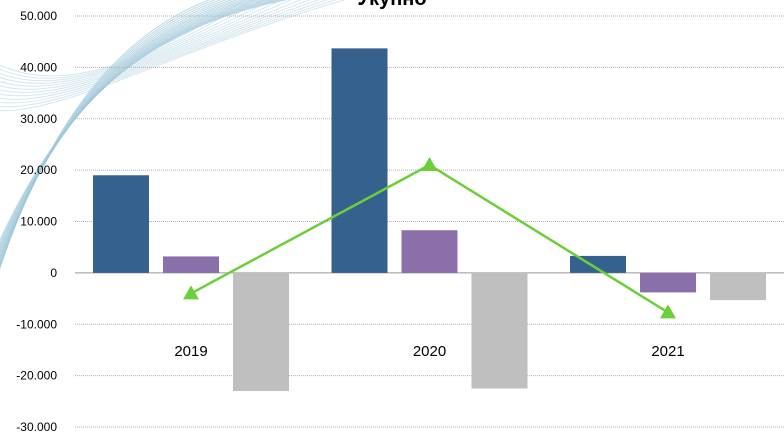 This screenshot has width=784, height=440. Describe the element at coordinates (38, 170) in the screenshot. I see `y-tick-label: 20.000` at that location.